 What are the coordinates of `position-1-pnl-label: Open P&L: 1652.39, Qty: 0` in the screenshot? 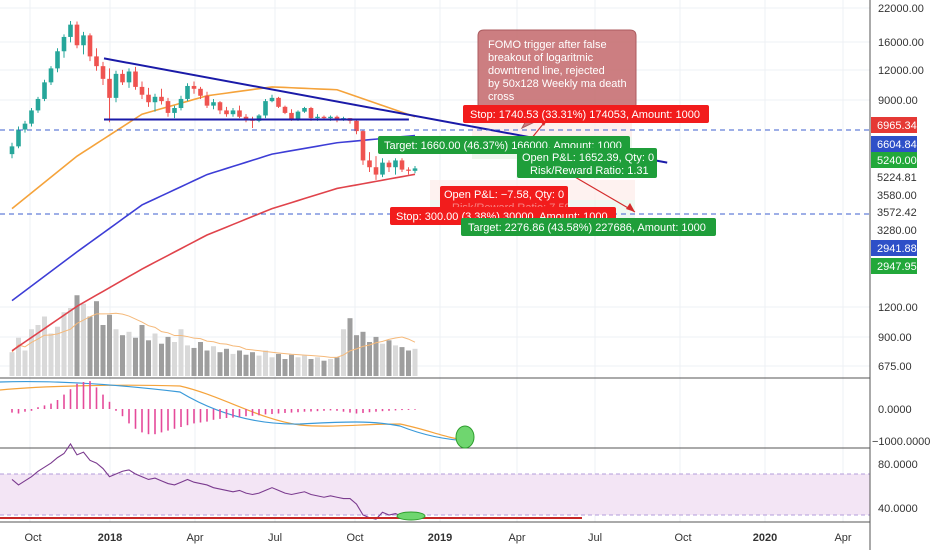 It's located at (588, 158).